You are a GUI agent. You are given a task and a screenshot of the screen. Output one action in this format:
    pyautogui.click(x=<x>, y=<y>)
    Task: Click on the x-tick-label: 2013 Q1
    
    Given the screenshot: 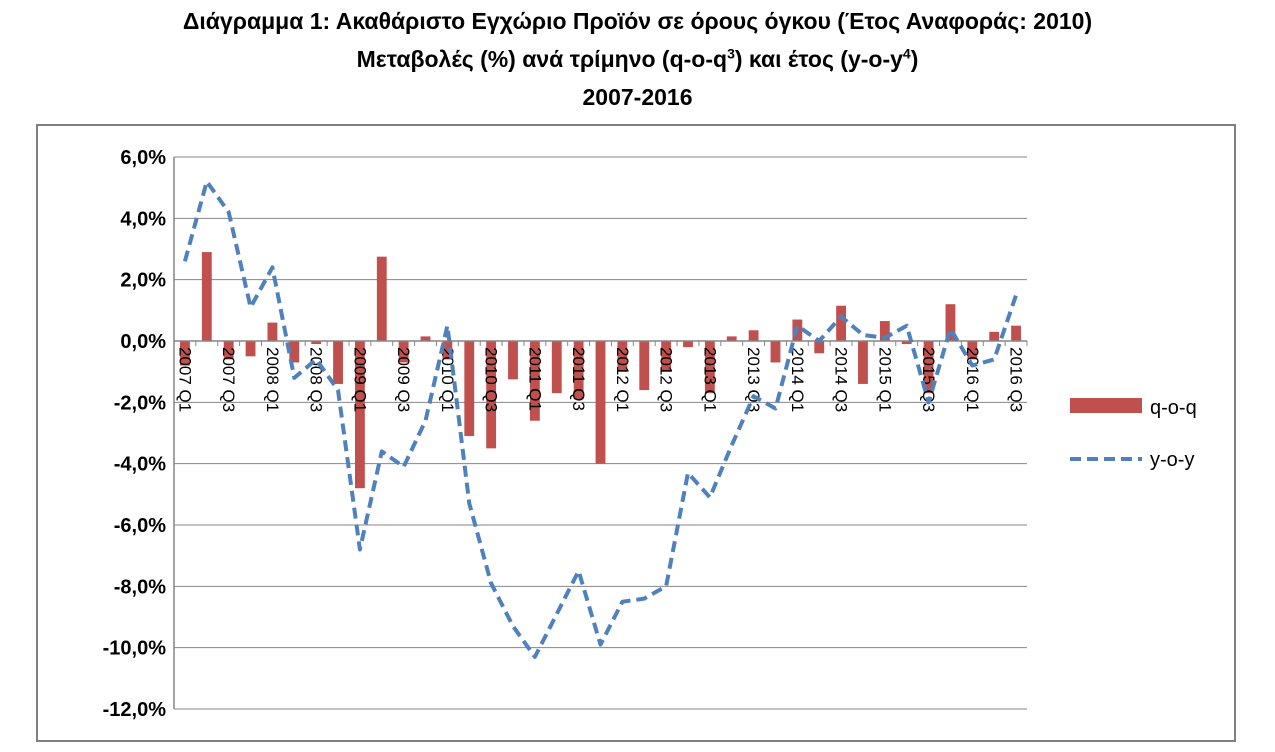 What is the action you would take?
    pyautogui.click(x=709, y=379)
    